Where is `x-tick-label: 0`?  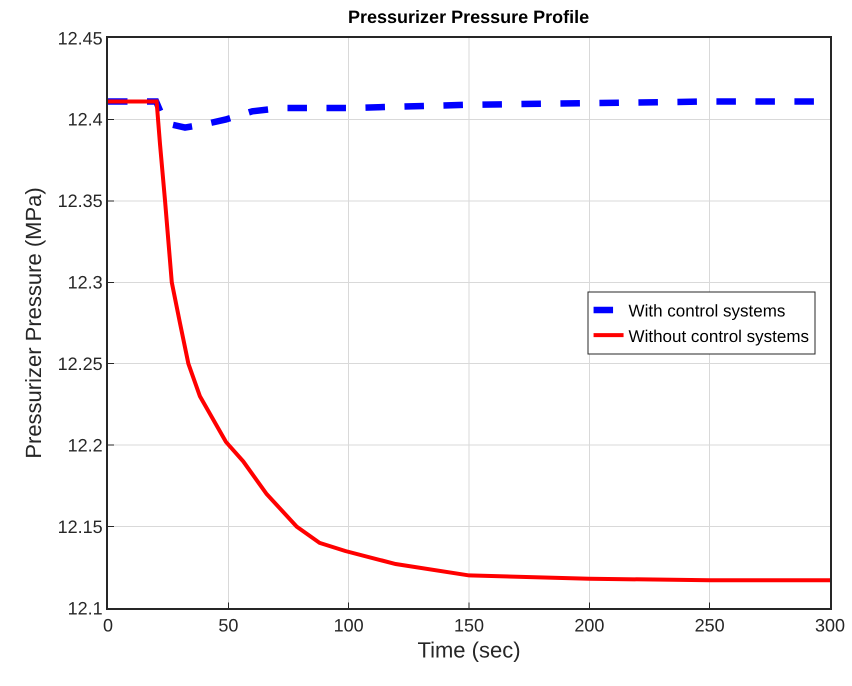
x-tick-label: 0 is located at coordinates (108, 625).